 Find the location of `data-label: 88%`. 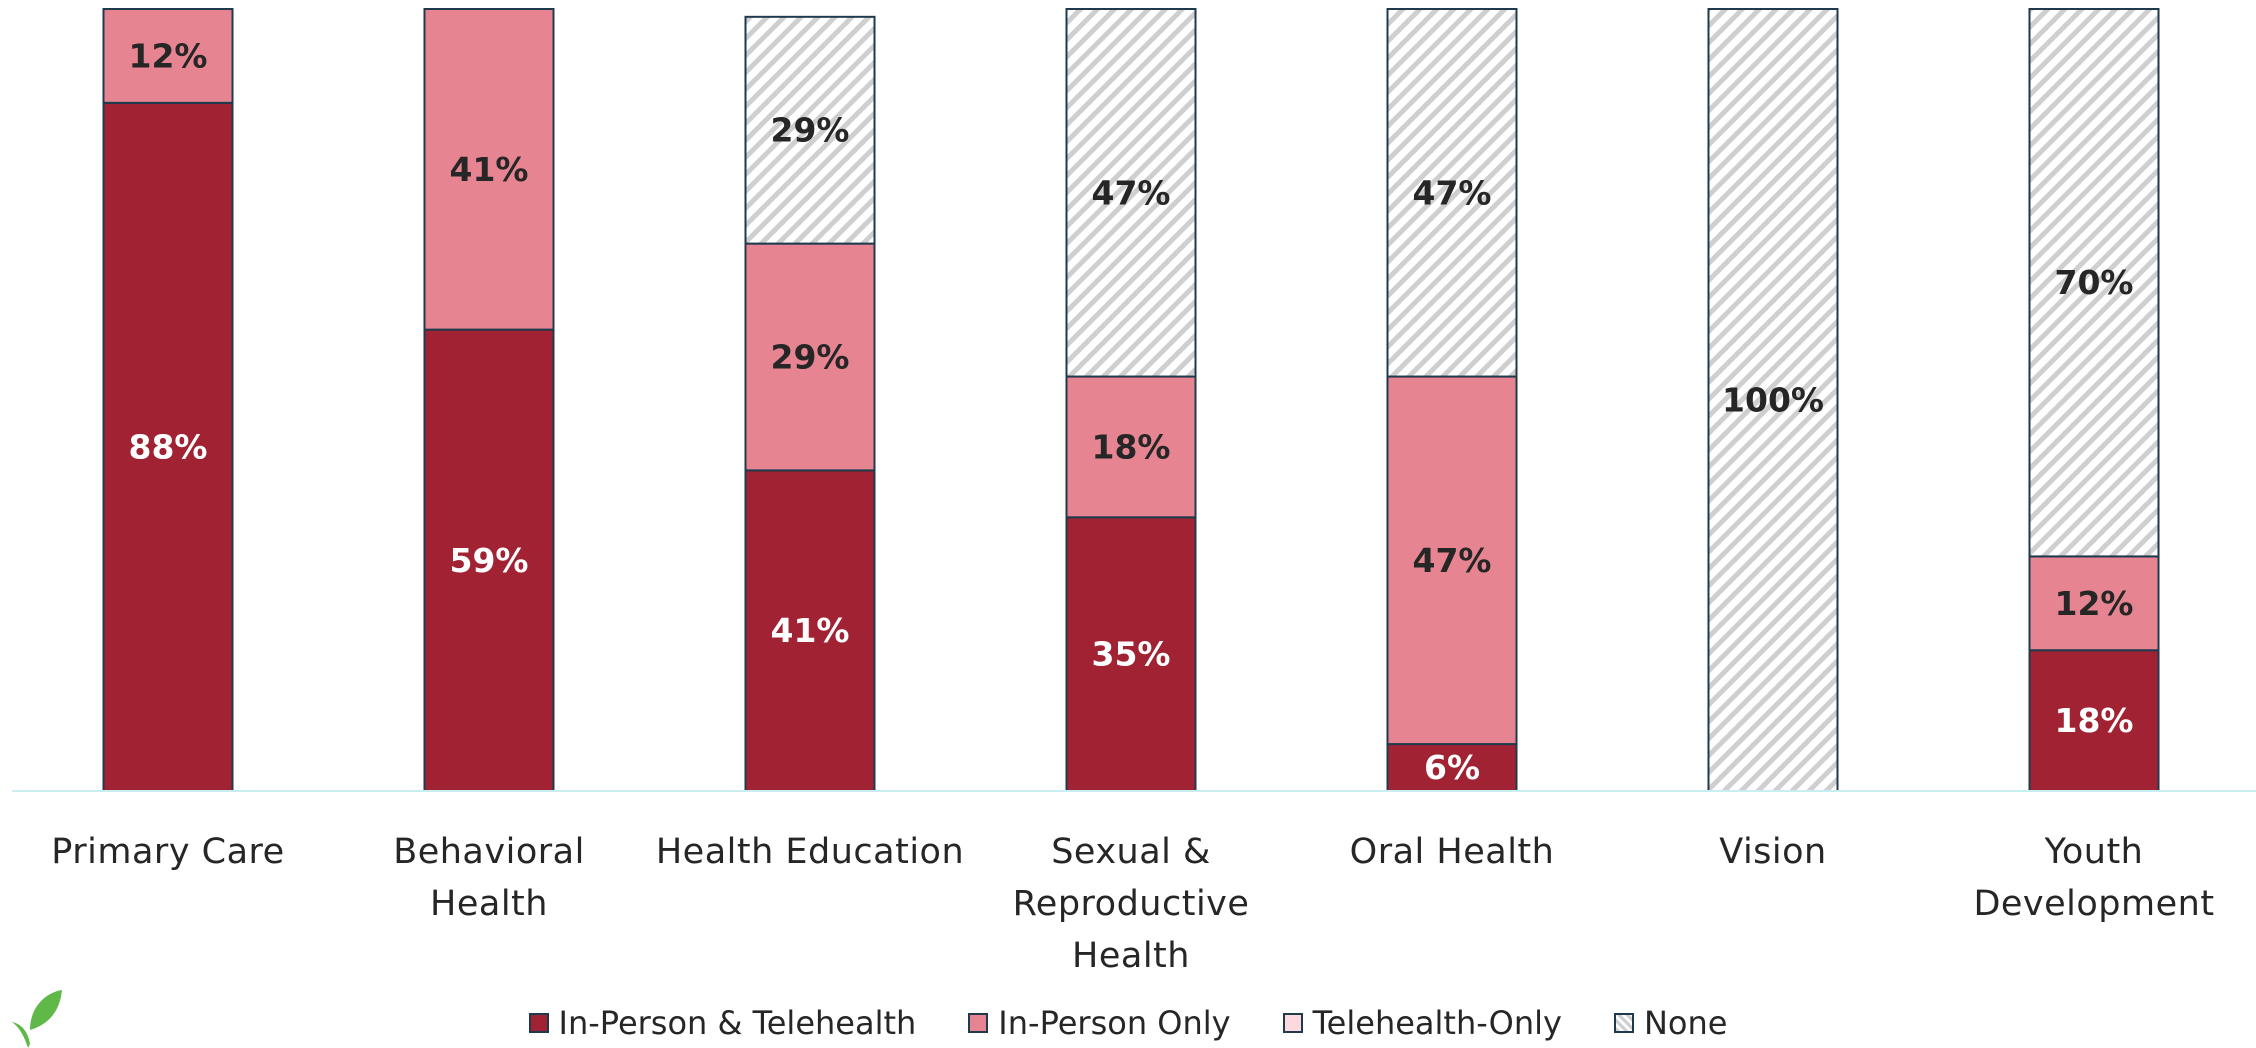

data-label: 88% is located at coordinates (168, 446).